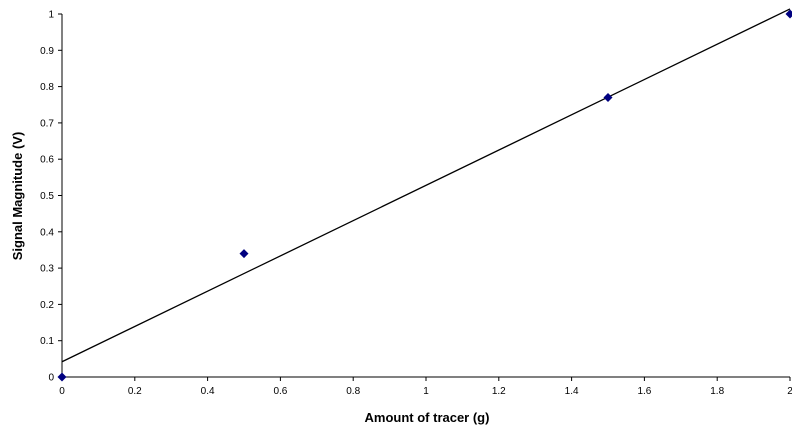  What do you see at coordinates (427, 417) in the screenshot?
I see `x-axis-title: Amount of tracer (g)` at bounding box center [427, 417].